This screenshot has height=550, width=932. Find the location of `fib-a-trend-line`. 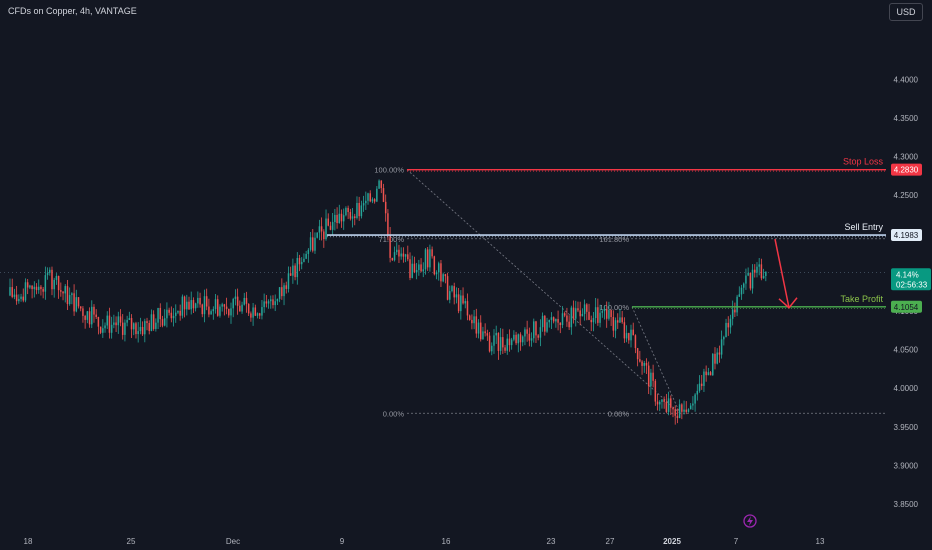

fib-a-trend-line is located at coordinates (543, 291).